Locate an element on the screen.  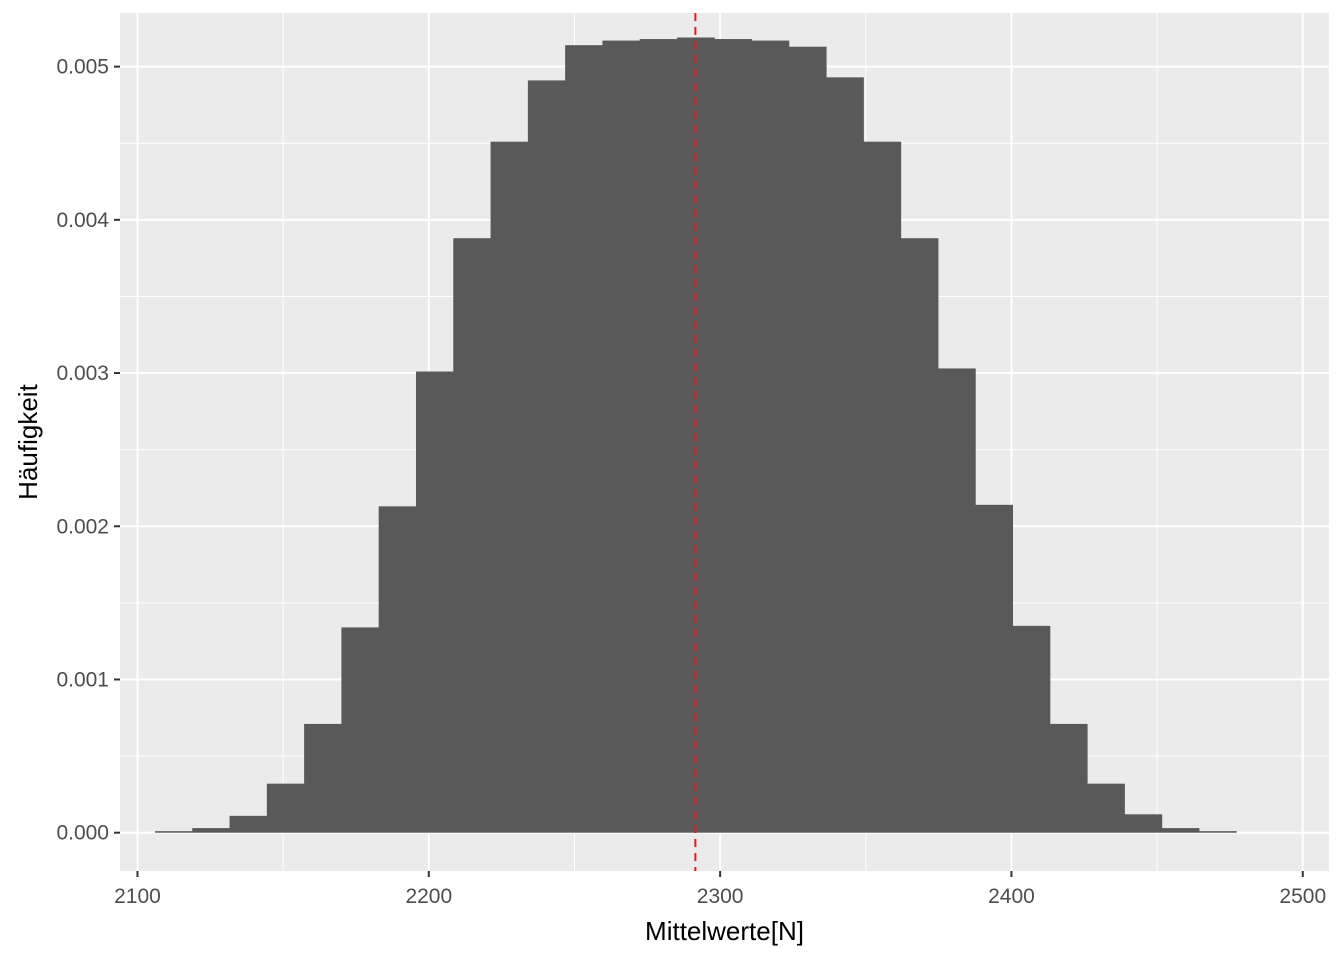
y-tick-label: 0.004 is located at coordinates (82, 220).